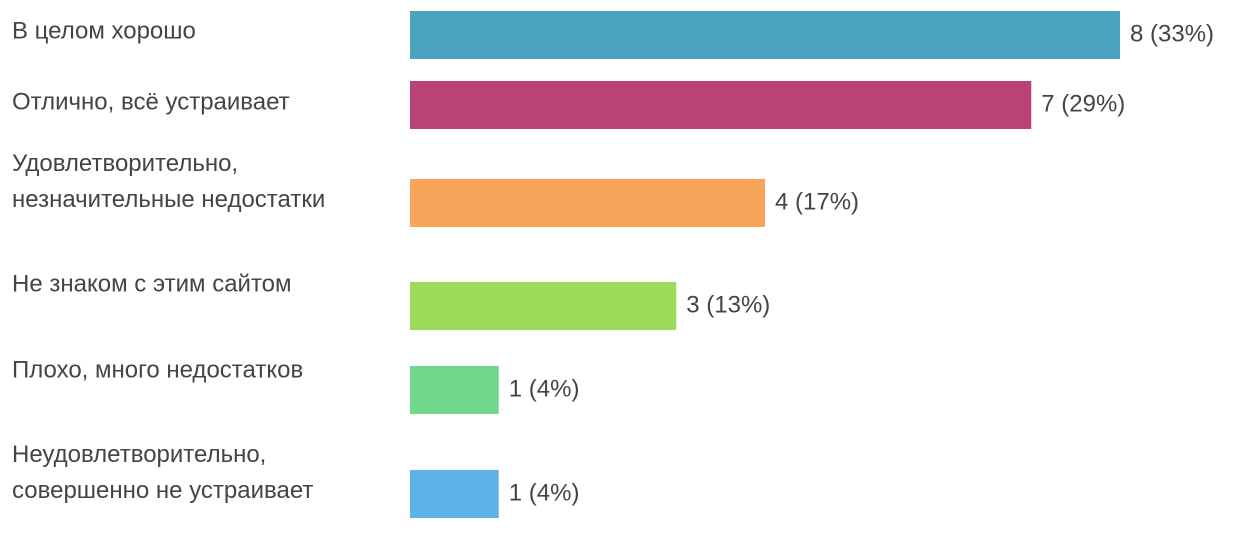 The image size is (1245, 544). What do you see at coordinates (1083, 103) in the screenshot?
I see `value-label: 7 (29%)` at bounding box center [1083, 103].